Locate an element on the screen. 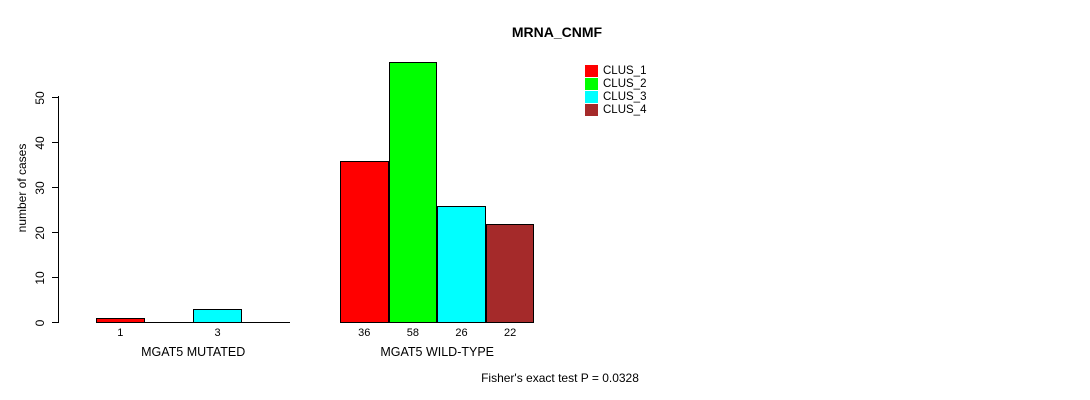 The height and width of the screenshot is (400, 1090). bar-clus_3-group1 is located at coordinates (217, 316).